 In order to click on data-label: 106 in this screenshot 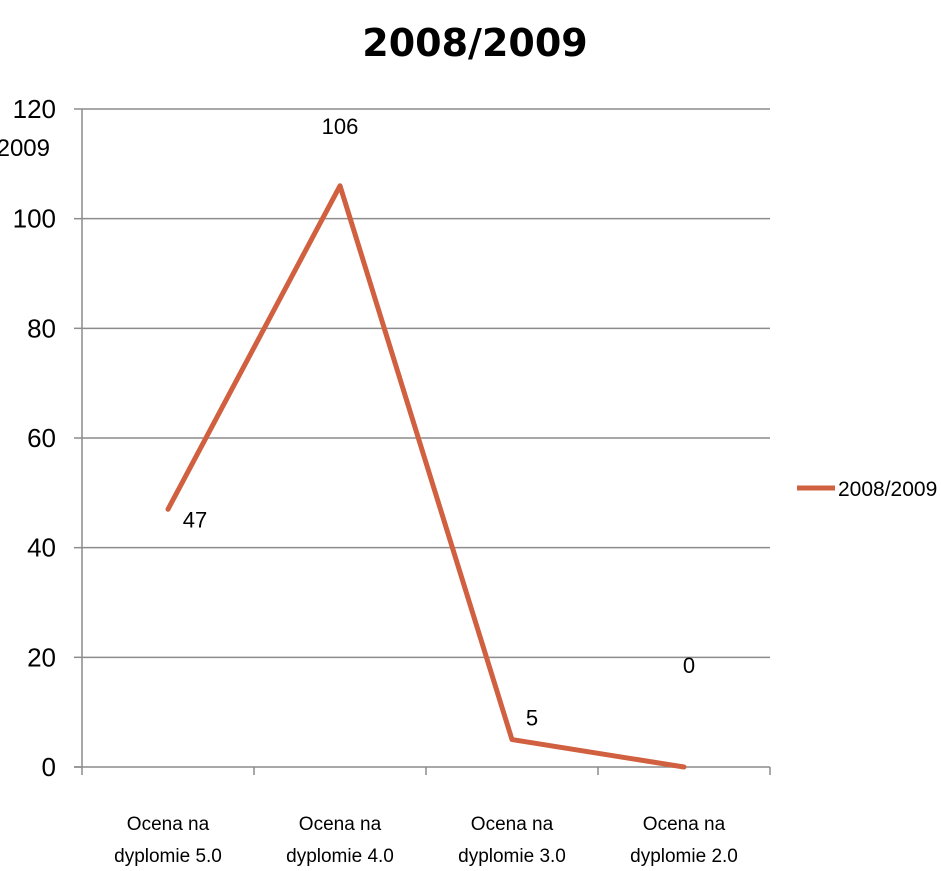, I will do `click(340, 126)`.